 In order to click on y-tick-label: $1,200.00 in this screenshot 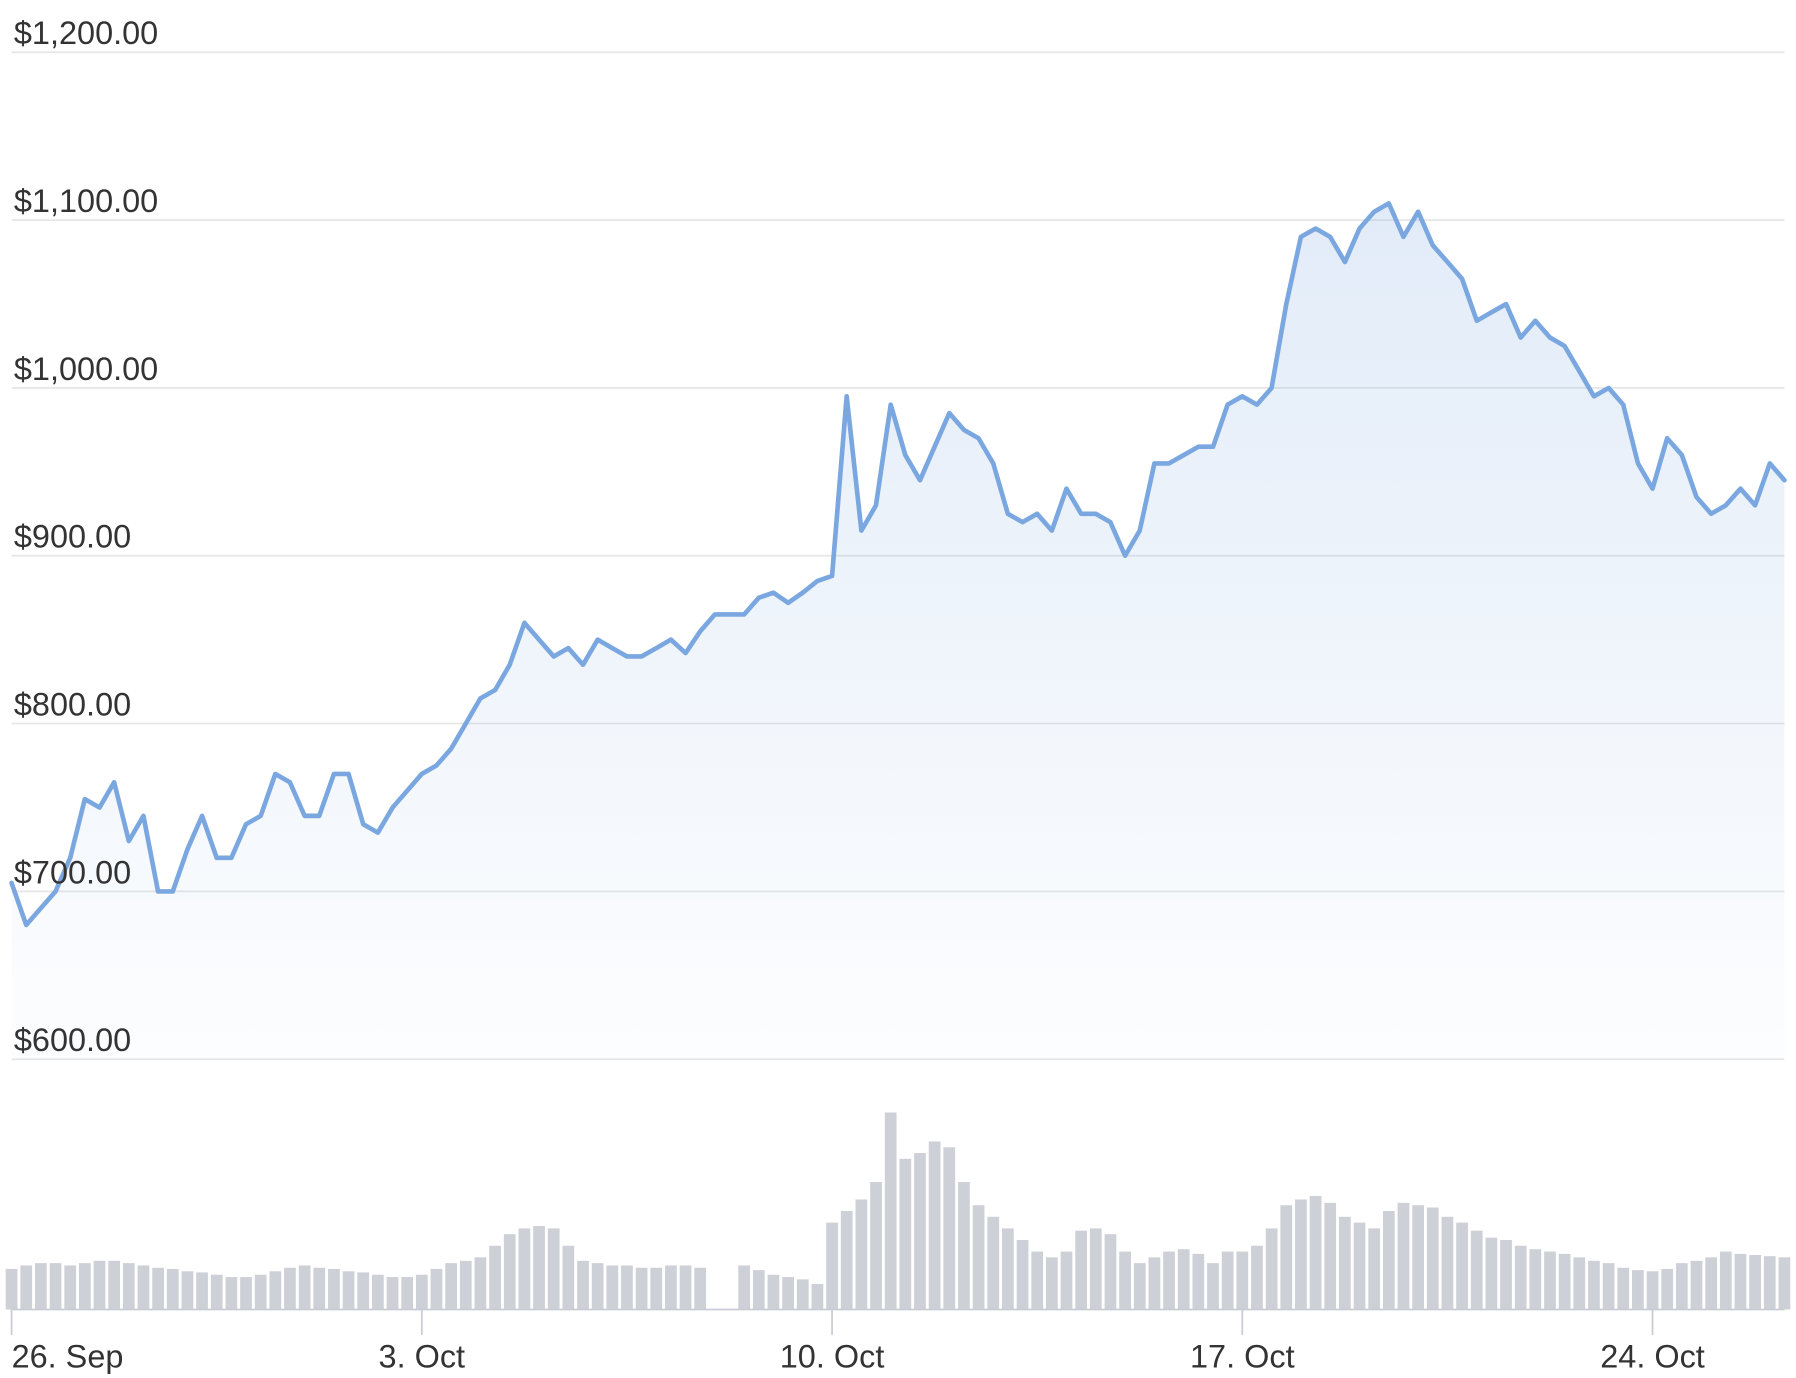, I will do `click(86, 33)`.